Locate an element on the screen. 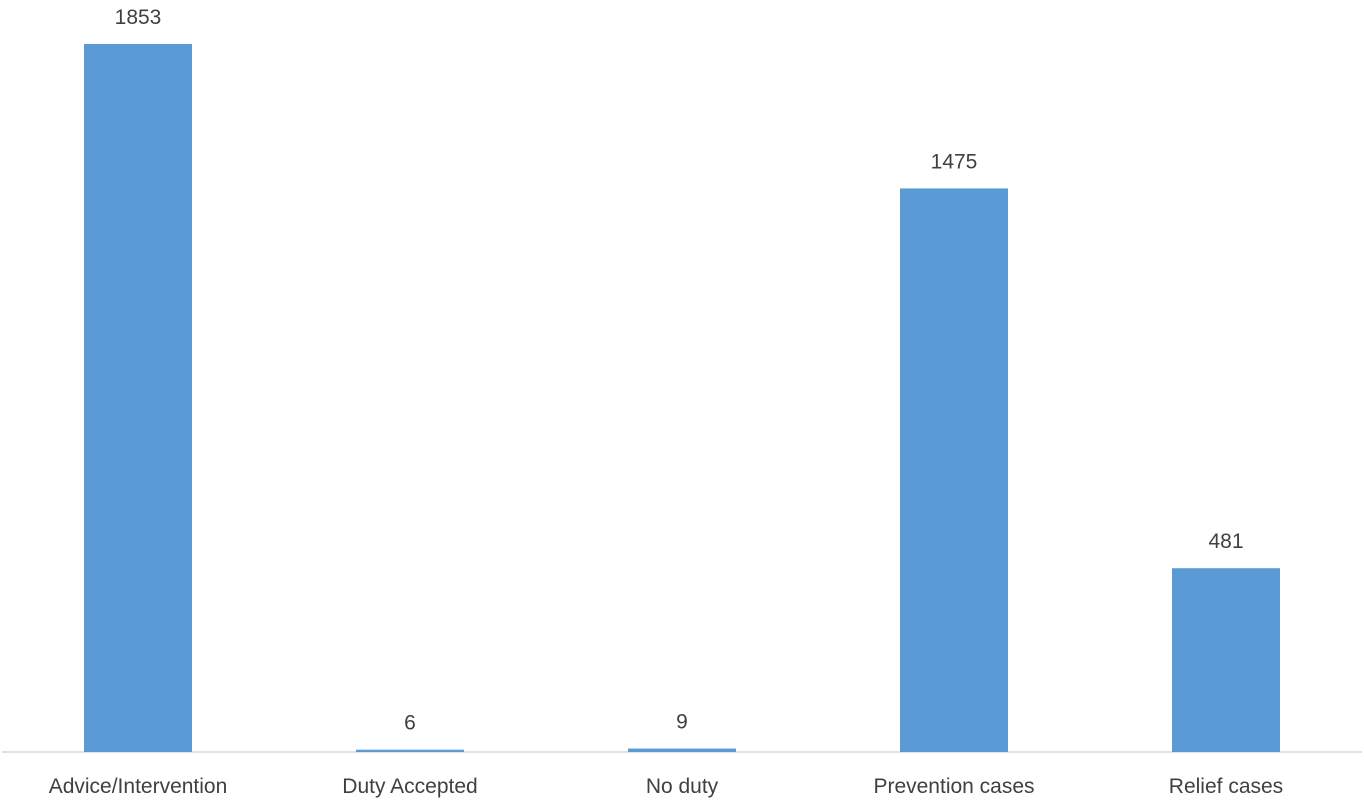 Image resolution: width=1364 pixels, height=800 pixels. category-label-1: Duty Accepted is located at coordinates (409, 786).